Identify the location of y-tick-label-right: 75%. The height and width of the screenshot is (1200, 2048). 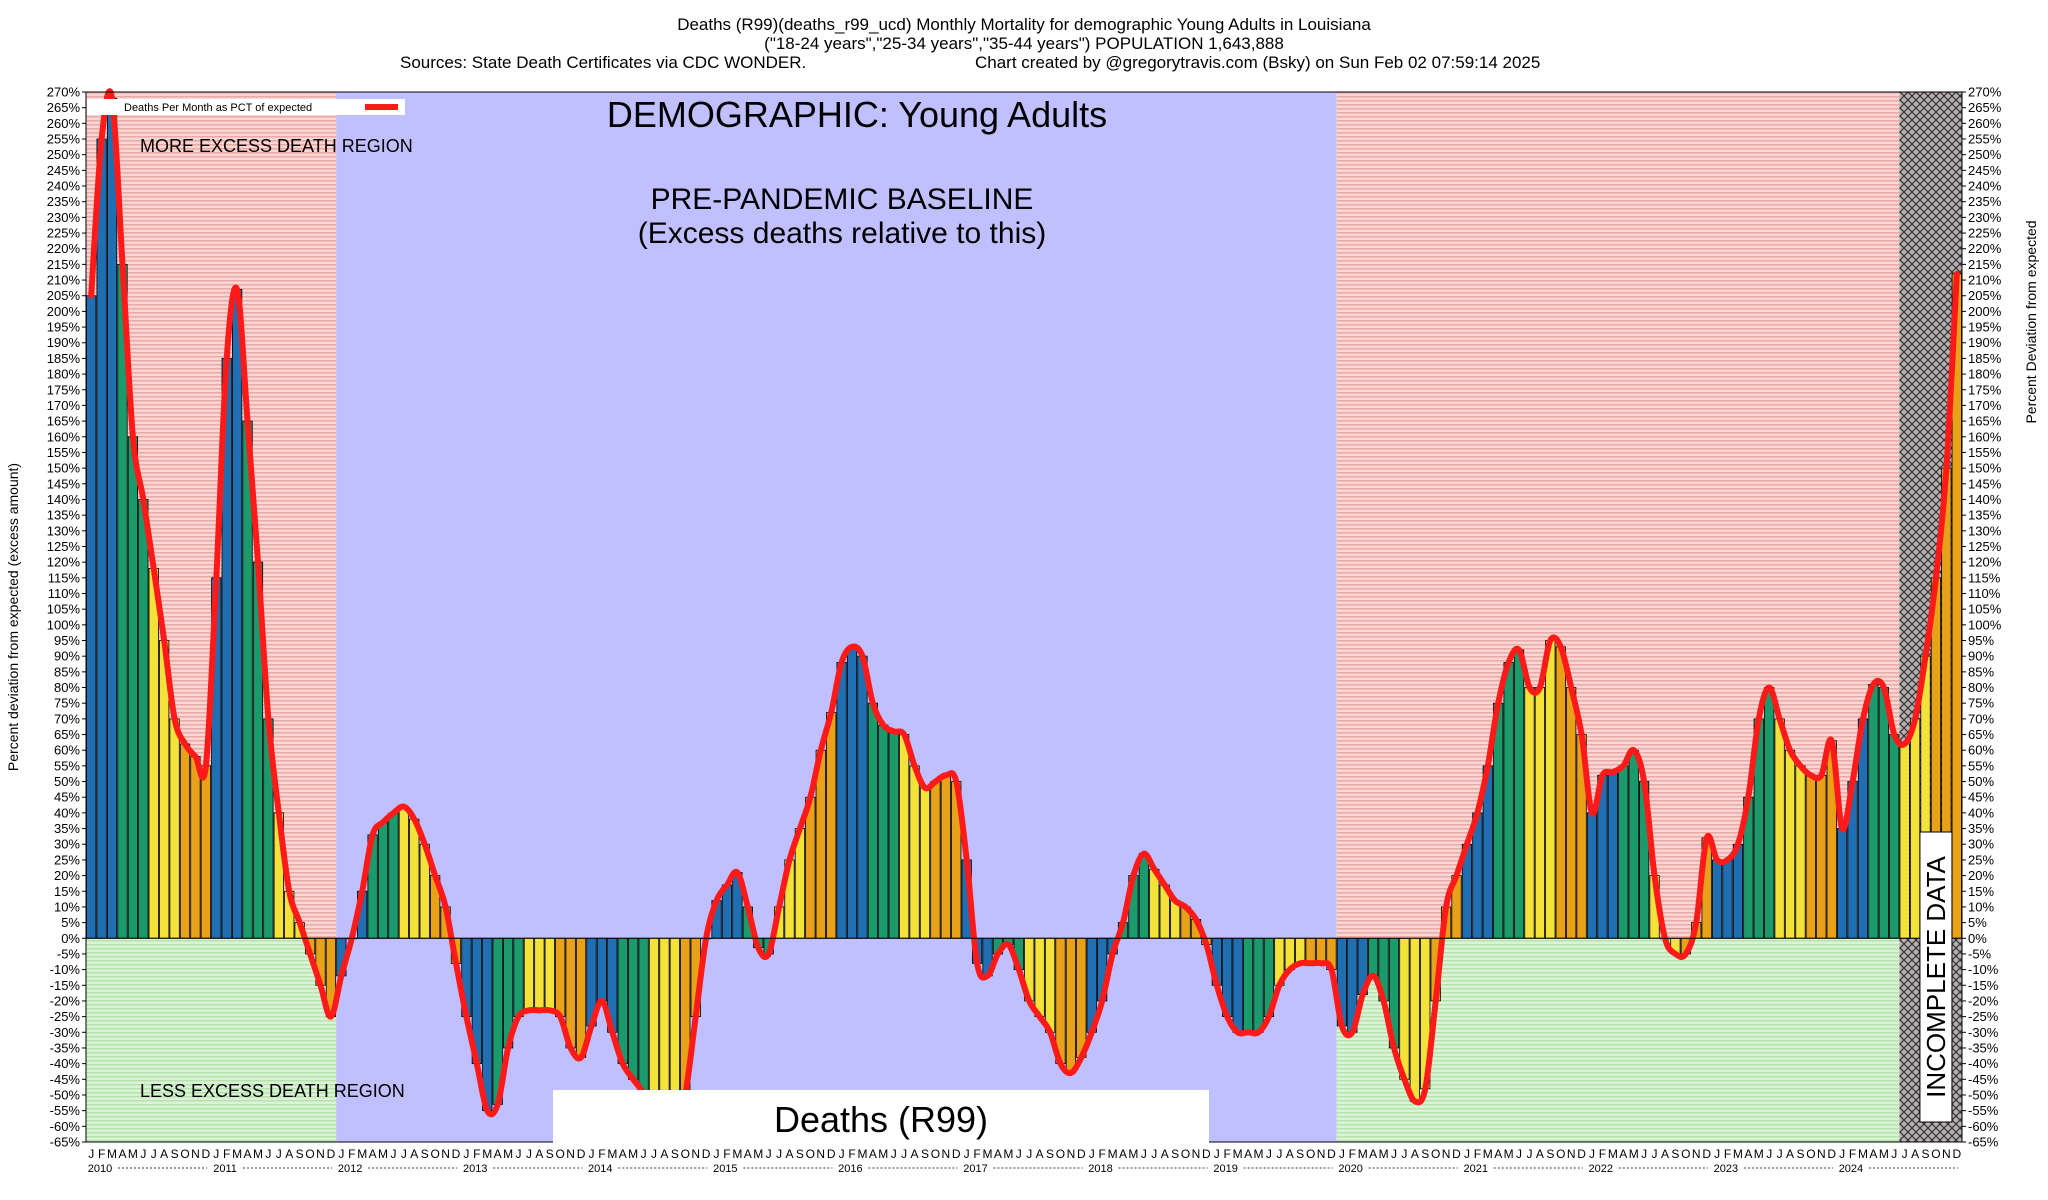
(1981, 703).